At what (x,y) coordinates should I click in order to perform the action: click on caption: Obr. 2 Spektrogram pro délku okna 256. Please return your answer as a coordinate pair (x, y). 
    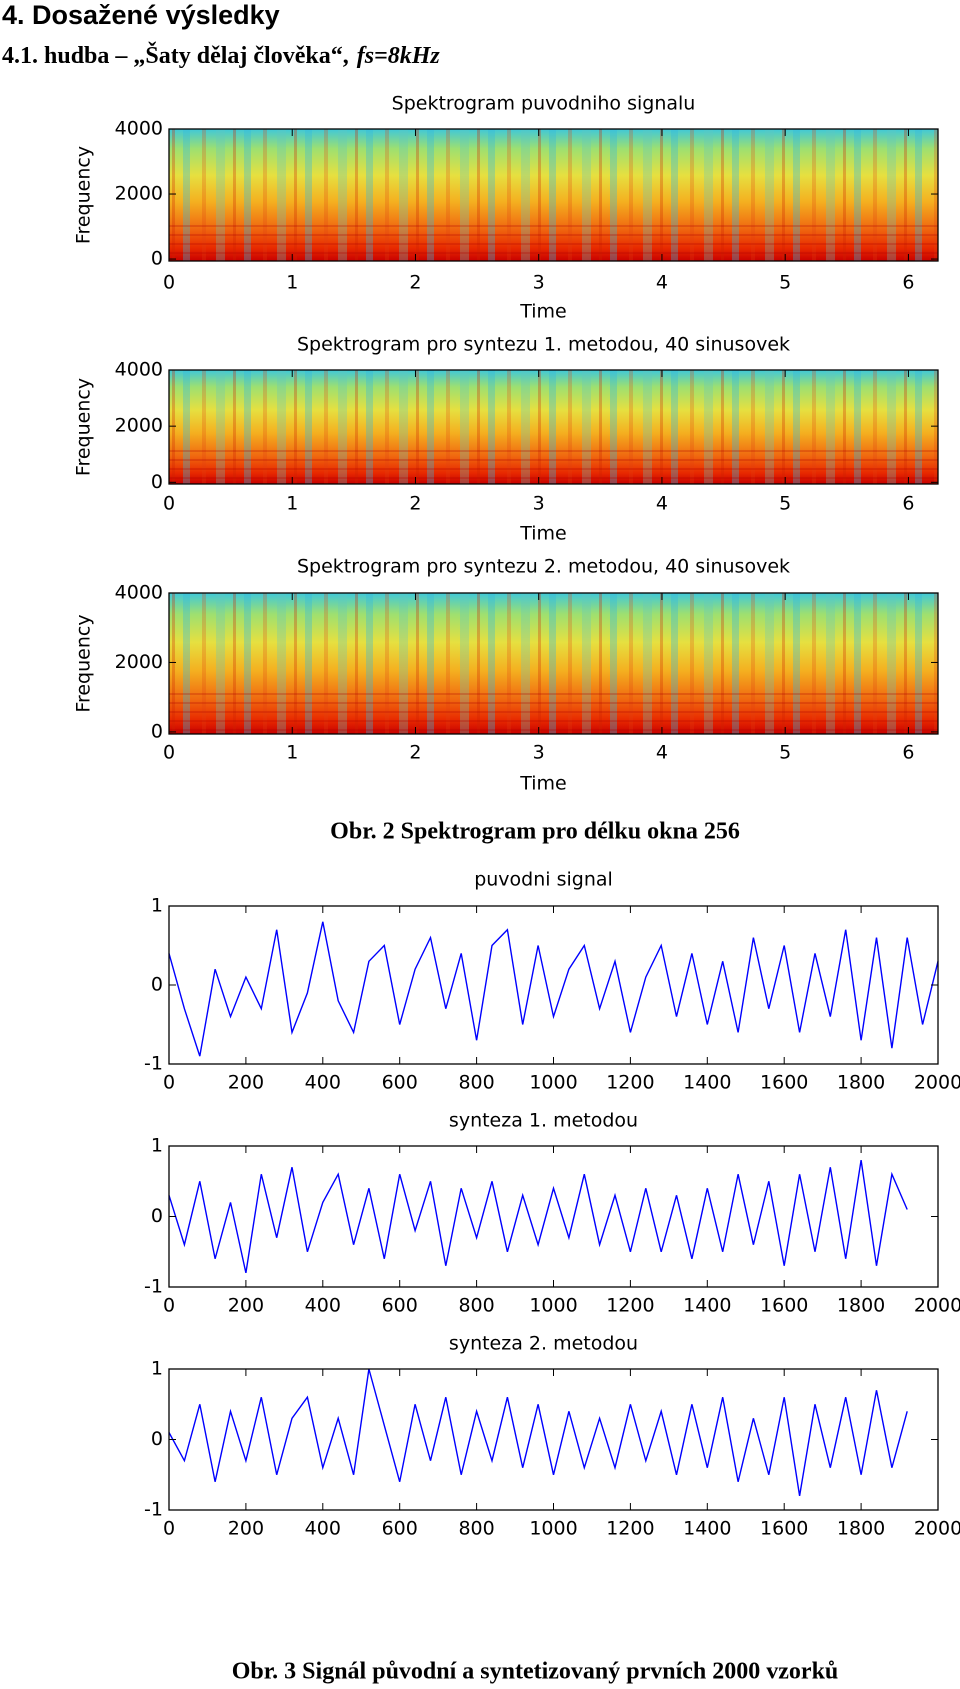
    Looking at the image, I should click on (535, 832).